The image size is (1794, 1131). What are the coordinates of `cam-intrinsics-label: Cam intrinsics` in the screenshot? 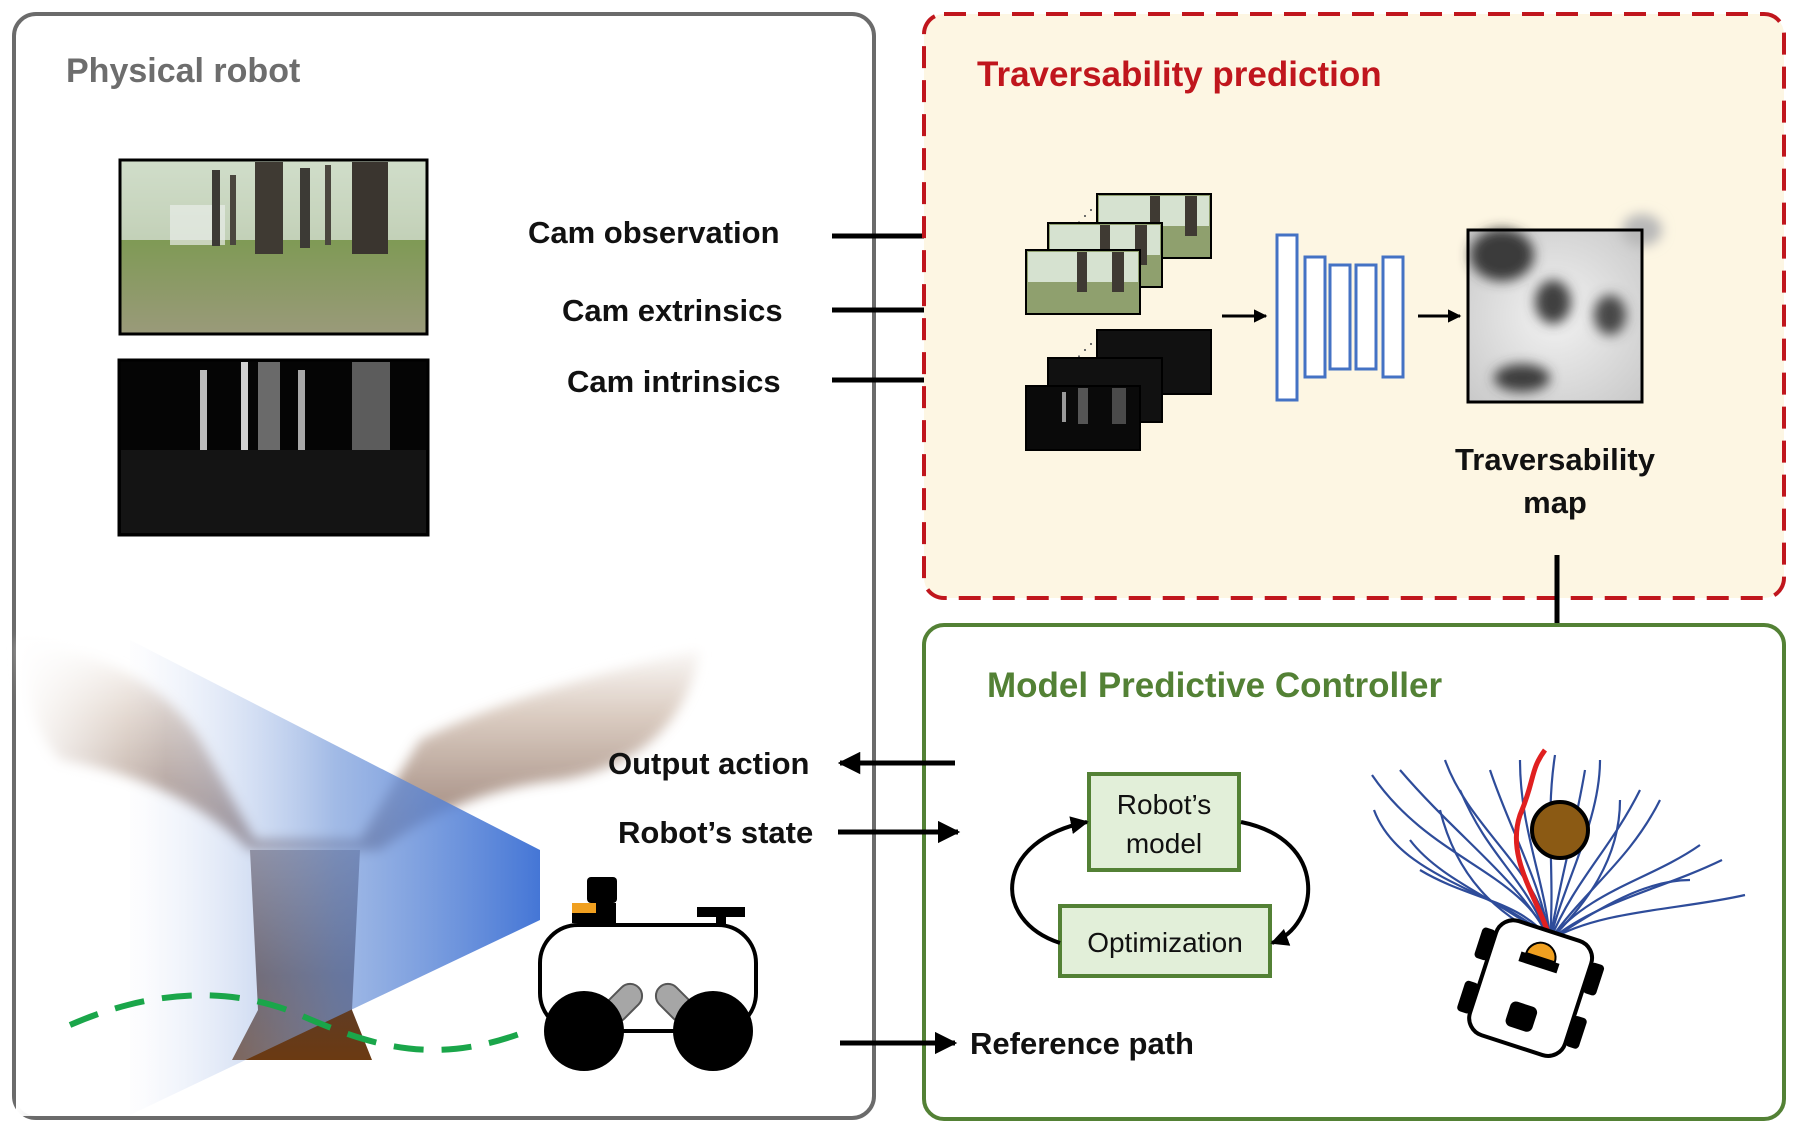 It's located at (674, 381).